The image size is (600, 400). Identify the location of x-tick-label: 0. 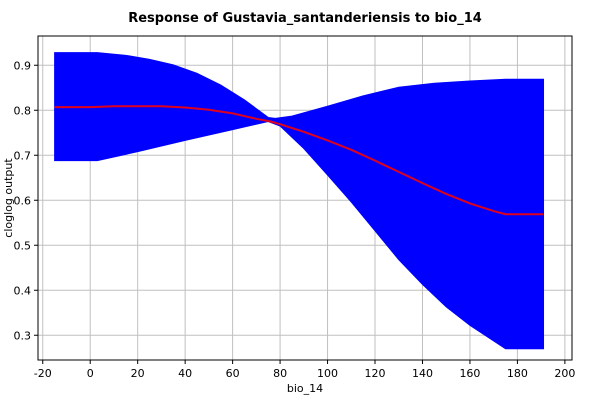
(90, 373).